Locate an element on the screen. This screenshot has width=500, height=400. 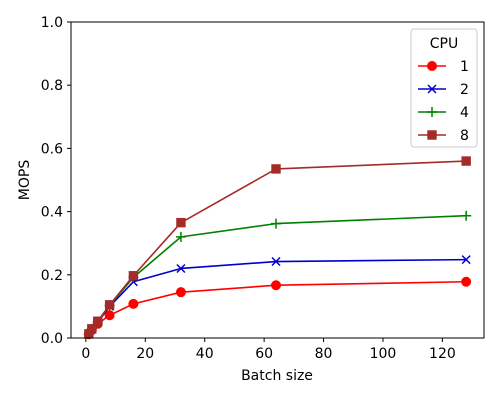
legend-frame is located at coordinates (444, 88).